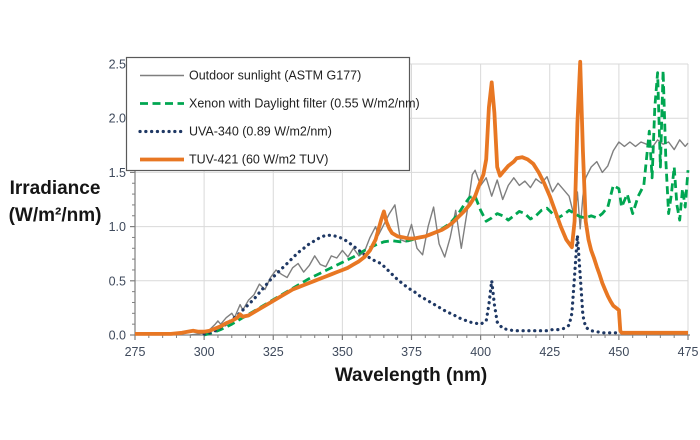 This screenshot has width=700, height=440. I want to click on y-tick-label: 0.5, so click(117, 281).